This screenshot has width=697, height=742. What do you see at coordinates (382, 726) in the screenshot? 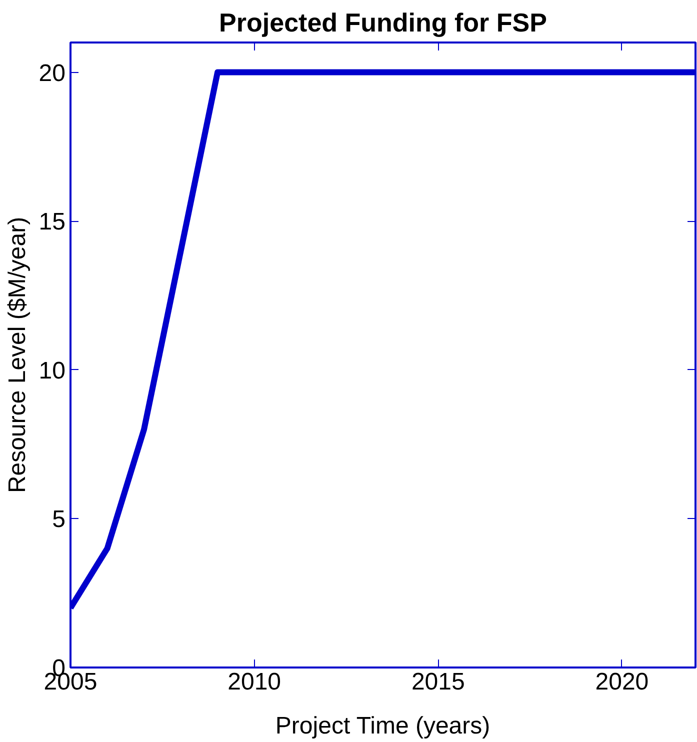
I see `x-axis-title: Project Time (years)` at bounding box center [382, 726].